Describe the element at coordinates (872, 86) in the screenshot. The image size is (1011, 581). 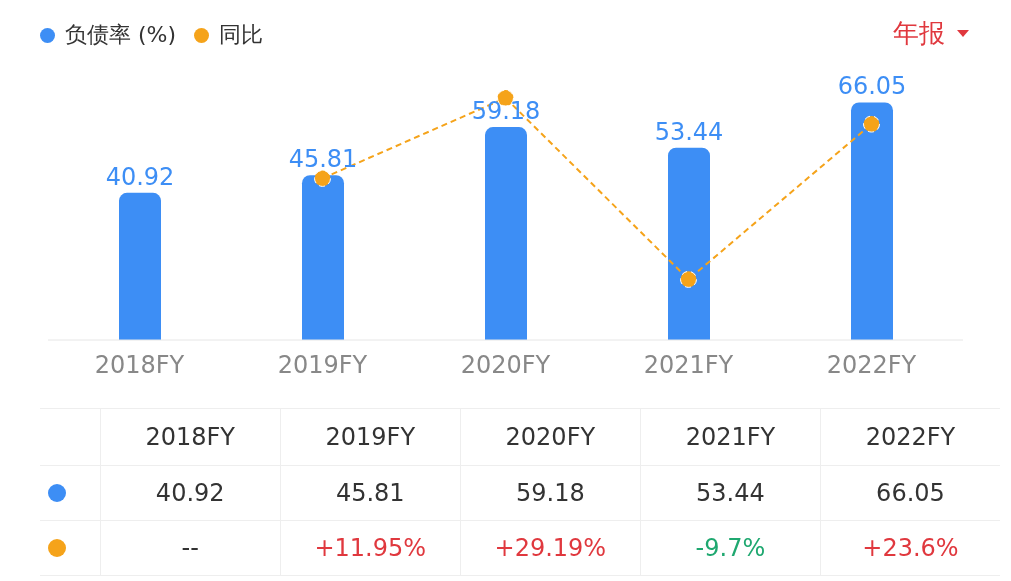
I see `text: 66.05` at that location.